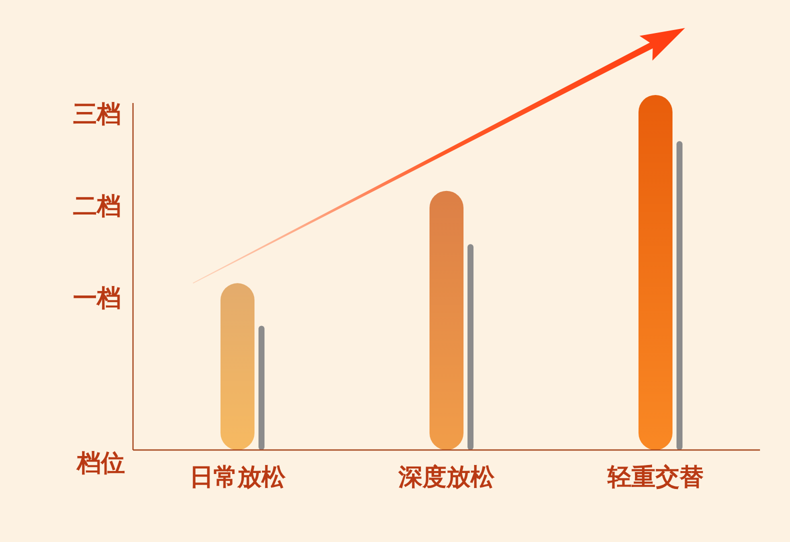  I want to click on x-tick-label: 日常放松, so click(238, 477).